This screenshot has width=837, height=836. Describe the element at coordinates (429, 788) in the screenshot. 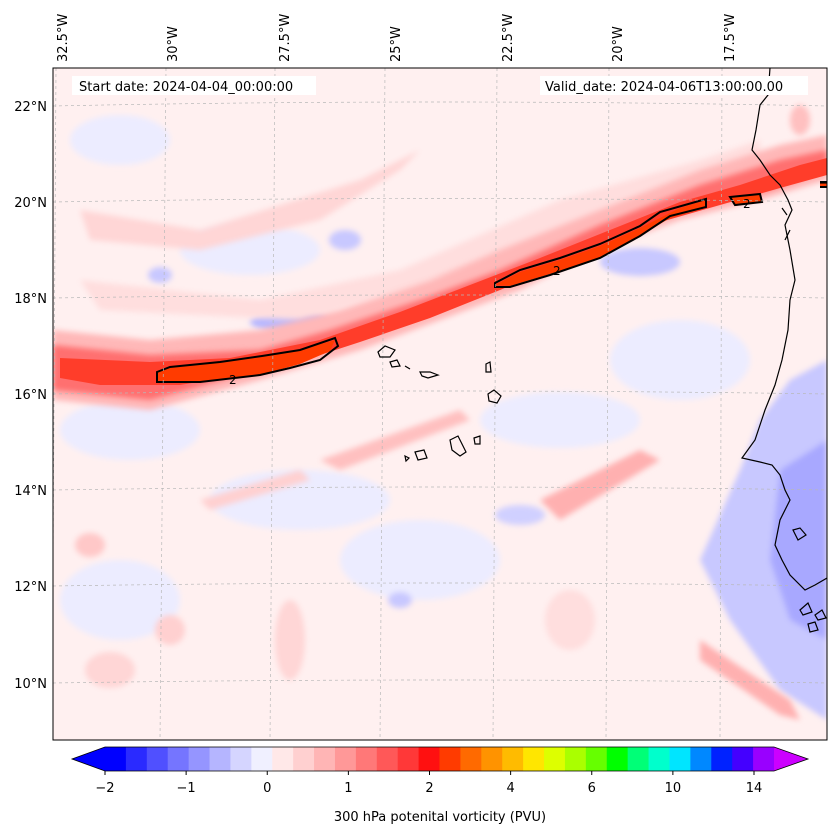

I see `colorbar-tick-label: 2` at that location.